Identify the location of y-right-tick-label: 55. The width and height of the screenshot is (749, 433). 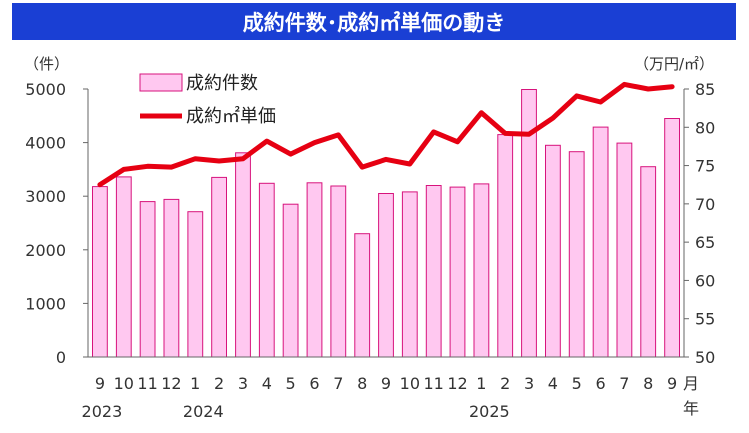
(705, 319).